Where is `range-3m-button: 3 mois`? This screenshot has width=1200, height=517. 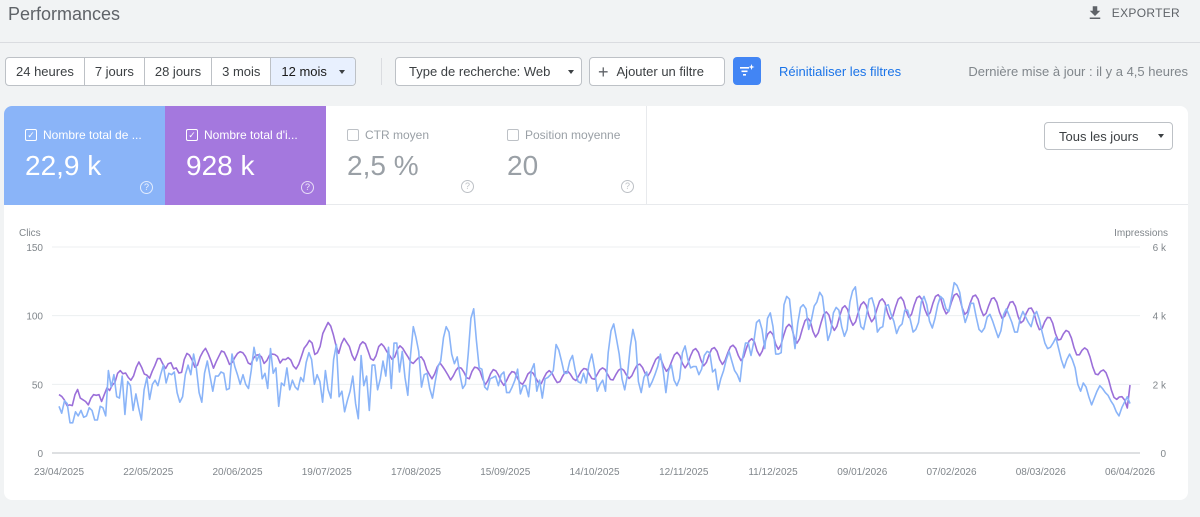 range-3m-button: 3 mois is located at coordinates (242, 71).